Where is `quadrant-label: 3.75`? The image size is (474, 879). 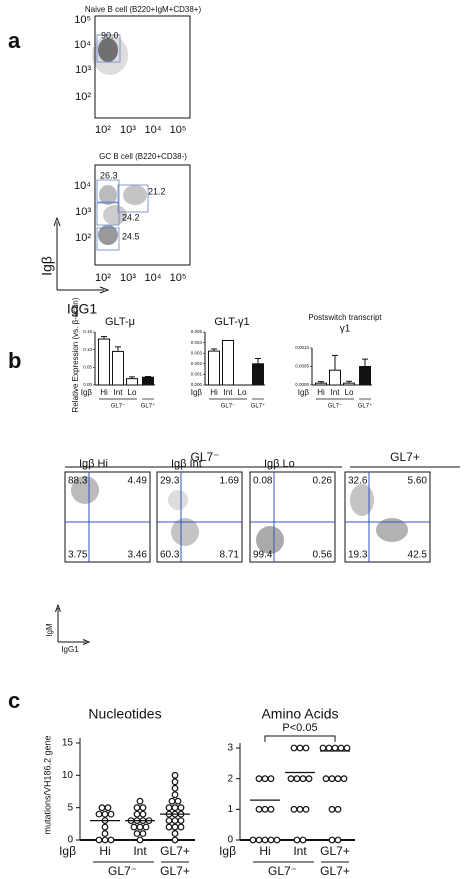 quadrant-label: 3.75 is located at coordinates (78, 555).